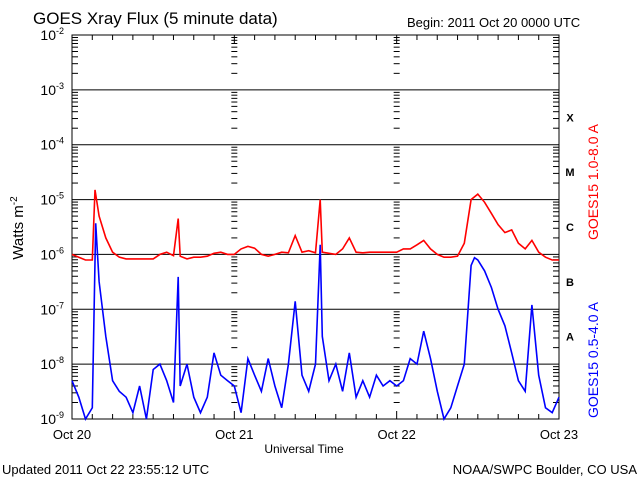  I want to click on legend-goes15-long: GOES15 1.0-8.0 A, so click(593, 181).